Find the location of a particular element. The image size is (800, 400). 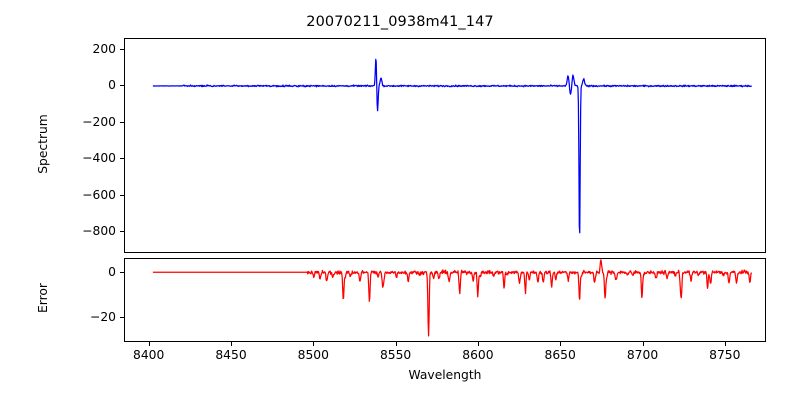

error-ytick-label: 0 is located at coordinates (112, 271).